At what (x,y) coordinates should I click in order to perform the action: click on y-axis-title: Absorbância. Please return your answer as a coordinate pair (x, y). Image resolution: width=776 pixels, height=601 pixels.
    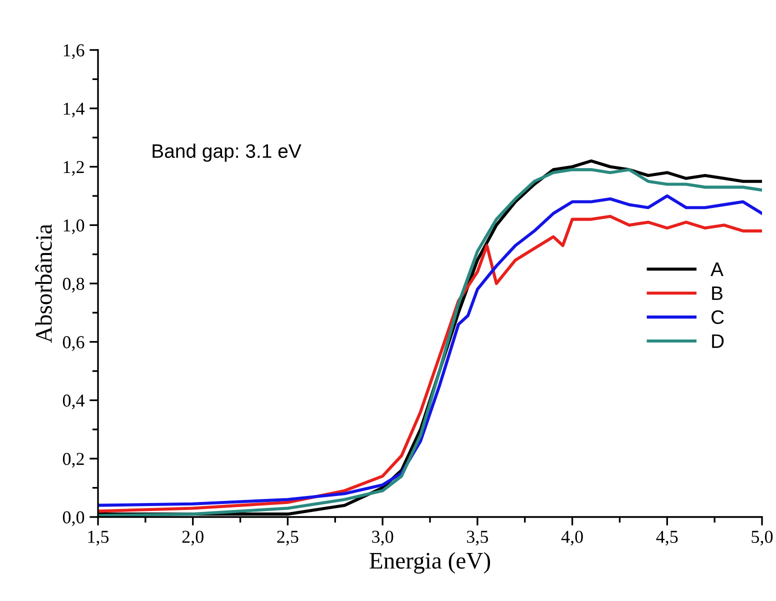
    Looking at the image, I should click on (43, 283).